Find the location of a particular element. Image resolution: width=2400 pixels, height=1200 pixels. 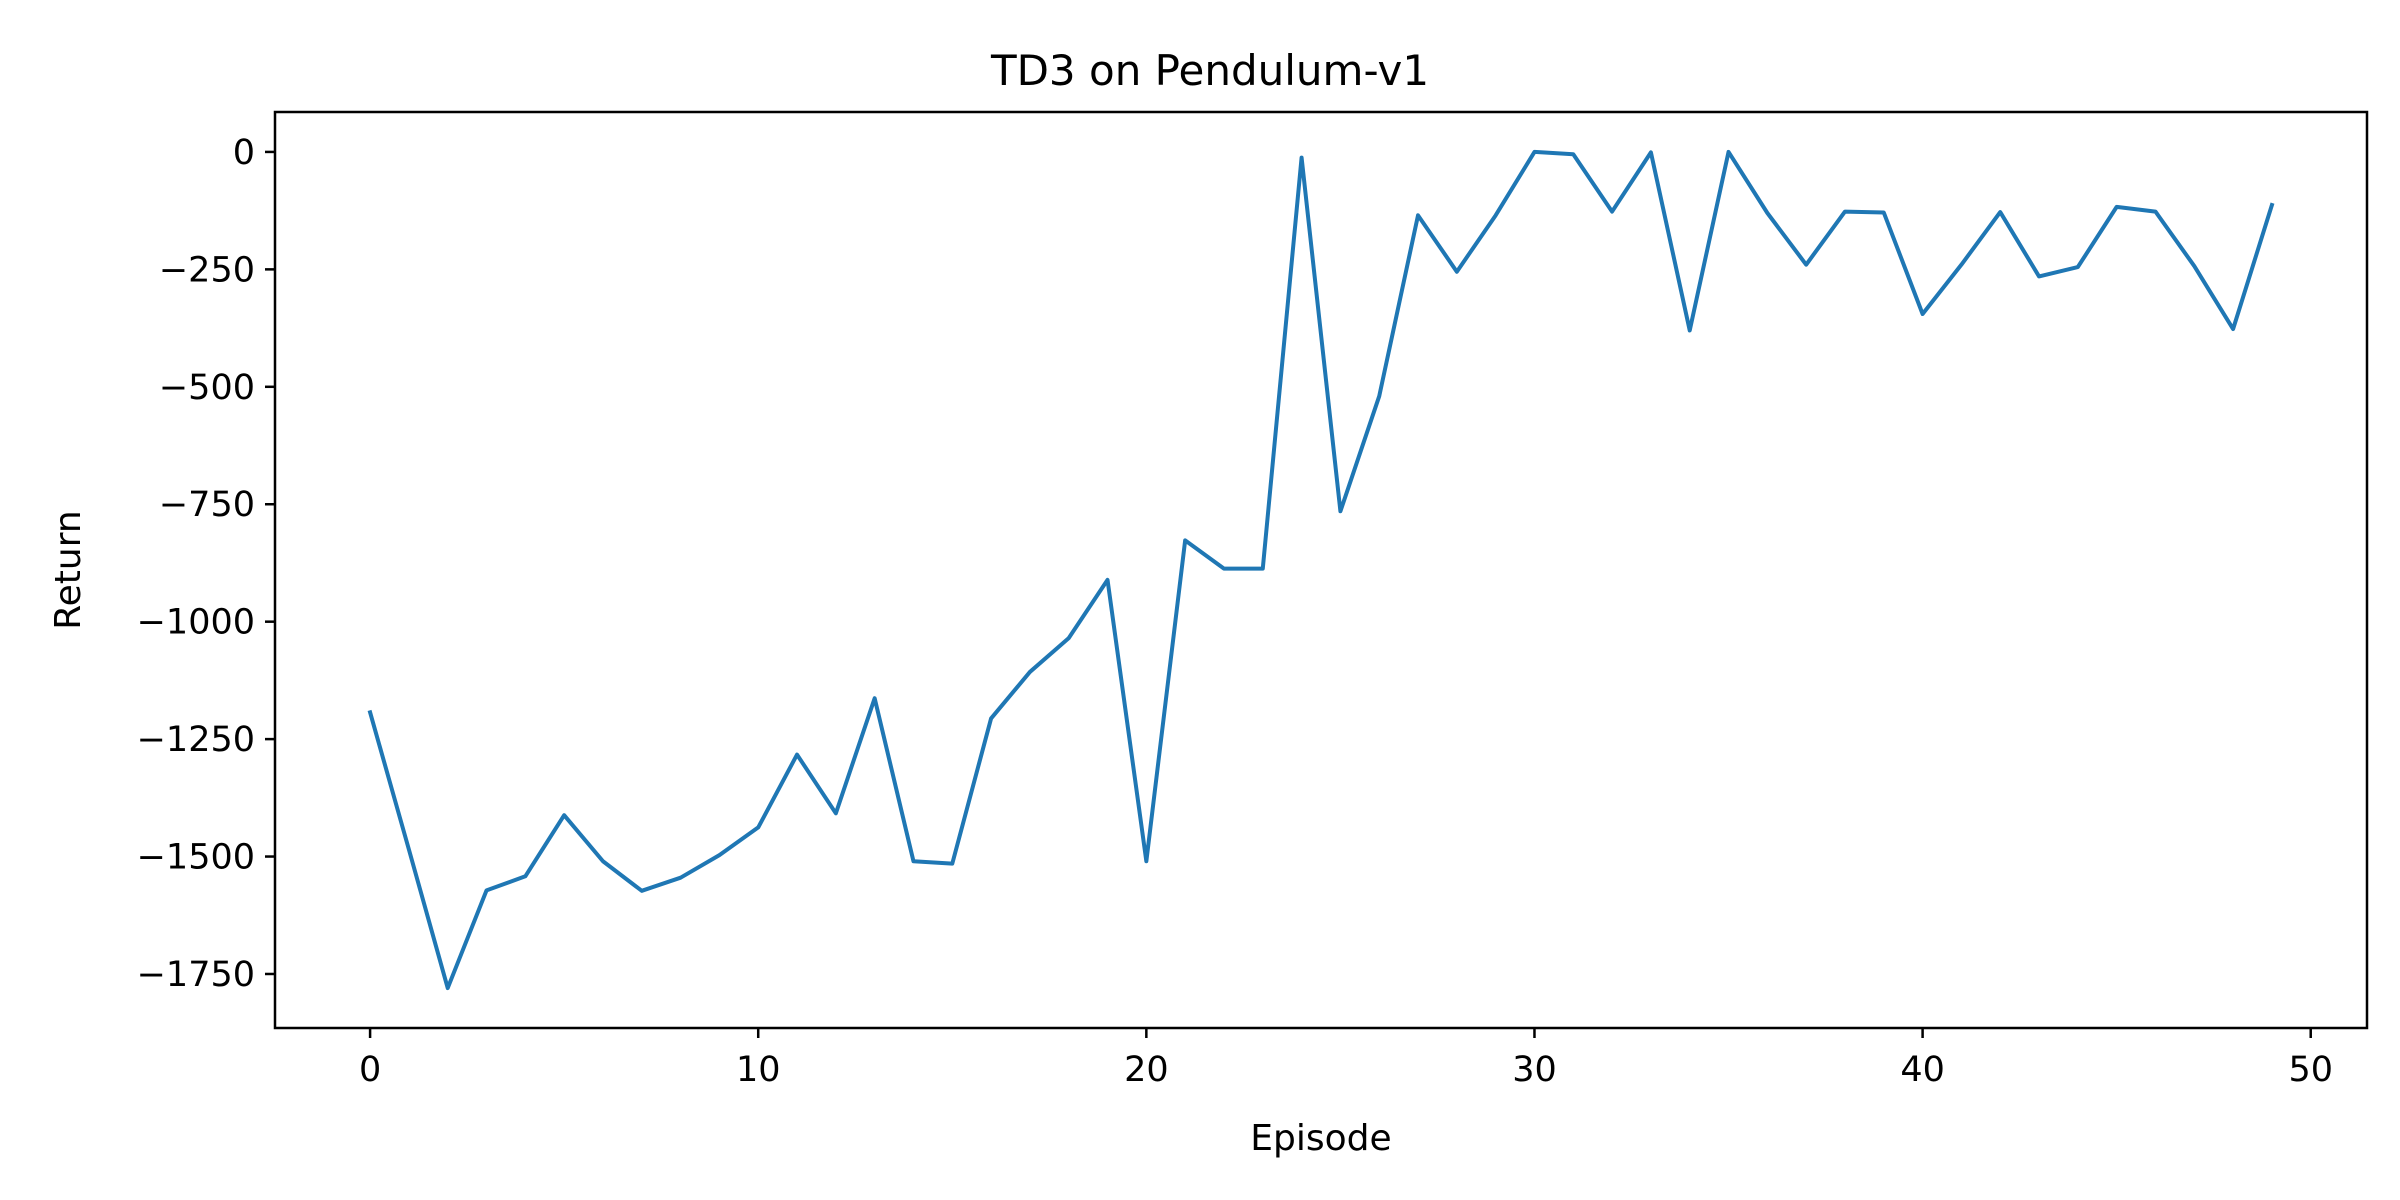

x-tick-label: 10 is located at coordinates (758, 1070).